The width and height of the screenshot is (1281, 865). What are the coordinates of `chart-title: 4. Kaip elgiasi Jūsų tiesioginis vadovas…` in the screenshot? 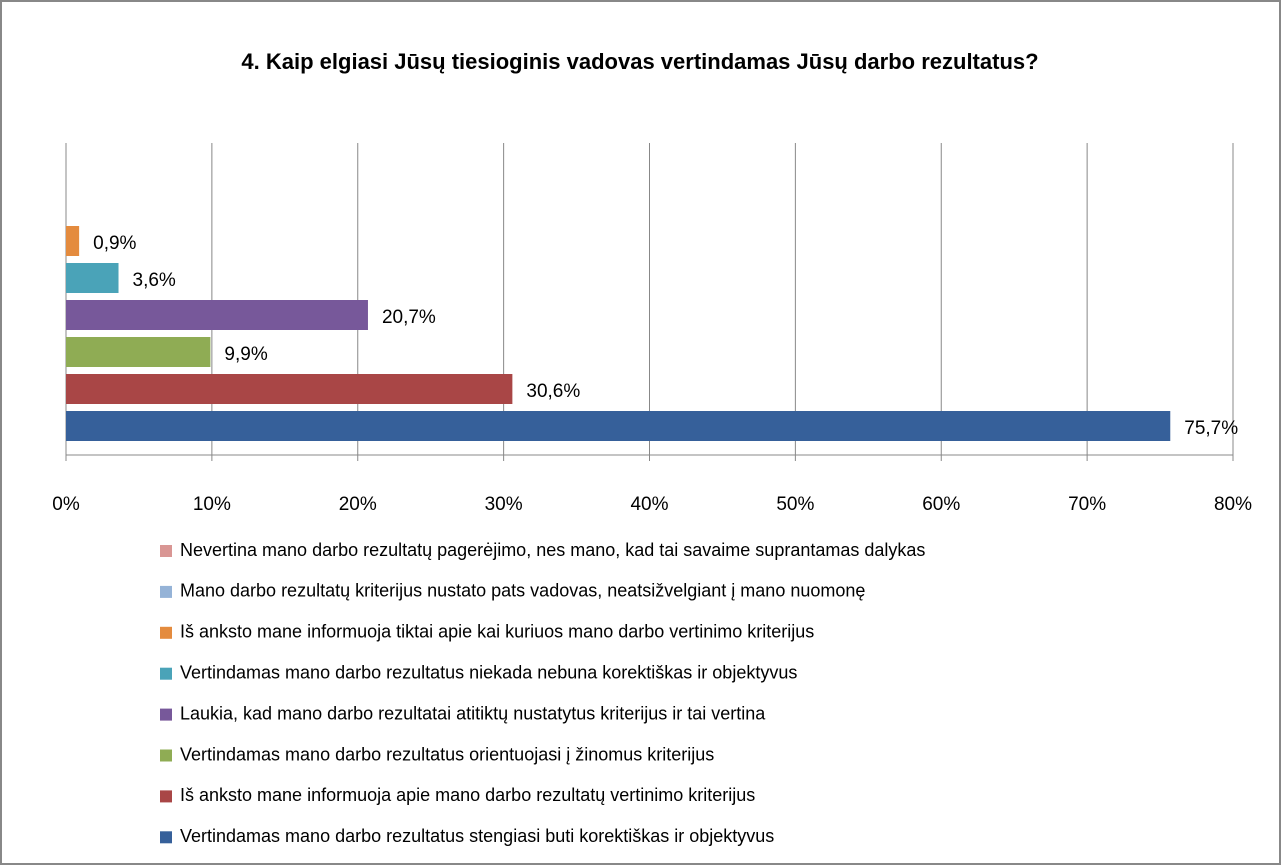 It's located at (639, 61).